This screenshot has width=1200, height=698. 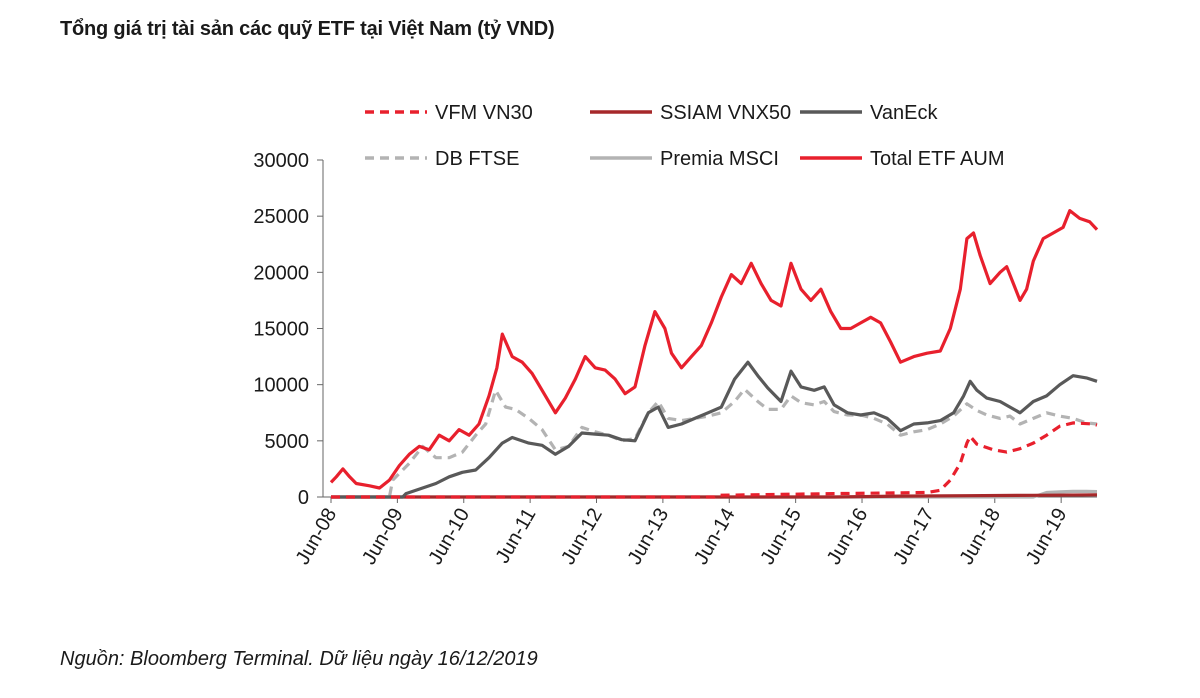 I want to click on x-tick-label: Jun-18, so click(x=980, y=536).